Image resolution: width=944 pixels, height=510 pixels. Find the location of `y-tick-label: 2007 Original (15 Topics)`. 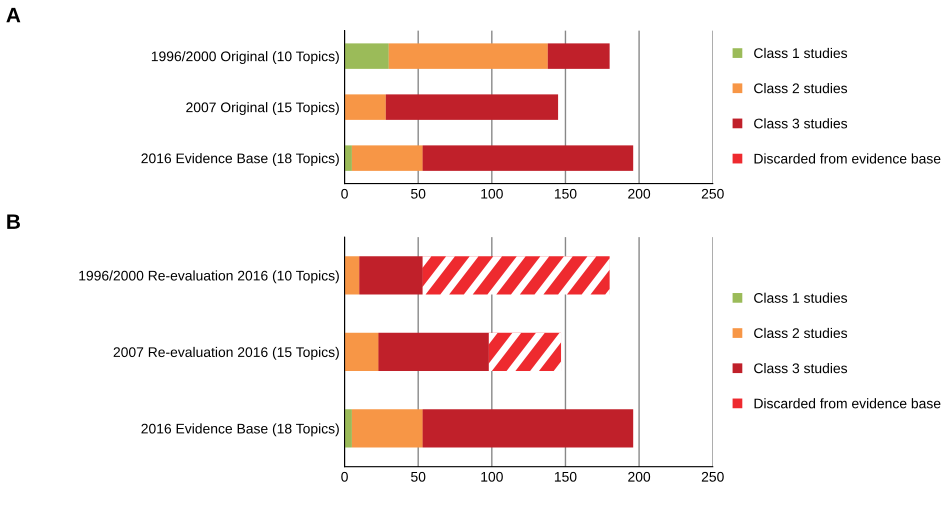

y-tick-label: 2007 Original (15 Topics) is located at coordinates (262, 109).